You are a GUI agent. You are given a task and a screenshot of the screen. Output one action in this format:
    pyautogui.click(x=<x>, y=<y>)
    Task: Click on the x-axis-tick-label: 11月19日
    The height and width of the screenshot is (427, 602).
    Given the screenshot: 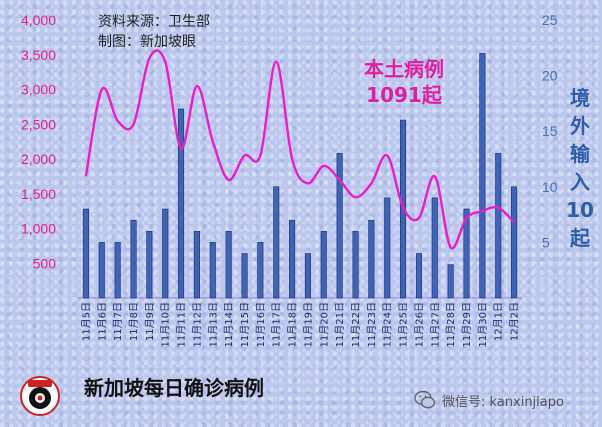 What is the action you would take?
    pyautogui.click(x=308, y=324)
    